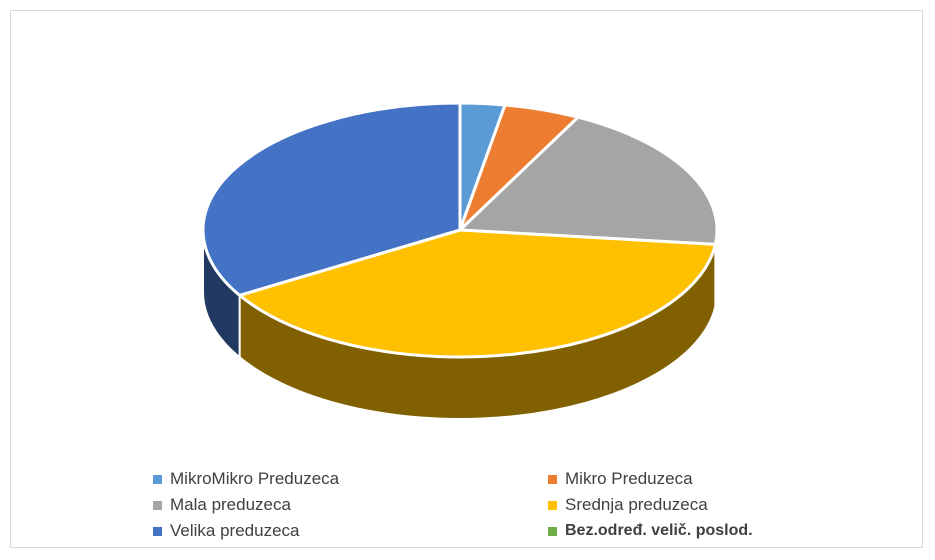  What do you see at coordinates (588, 180) in the screenshot?
I see `pie-slice-mala-preduzeca` at bounding box center [588, 180].